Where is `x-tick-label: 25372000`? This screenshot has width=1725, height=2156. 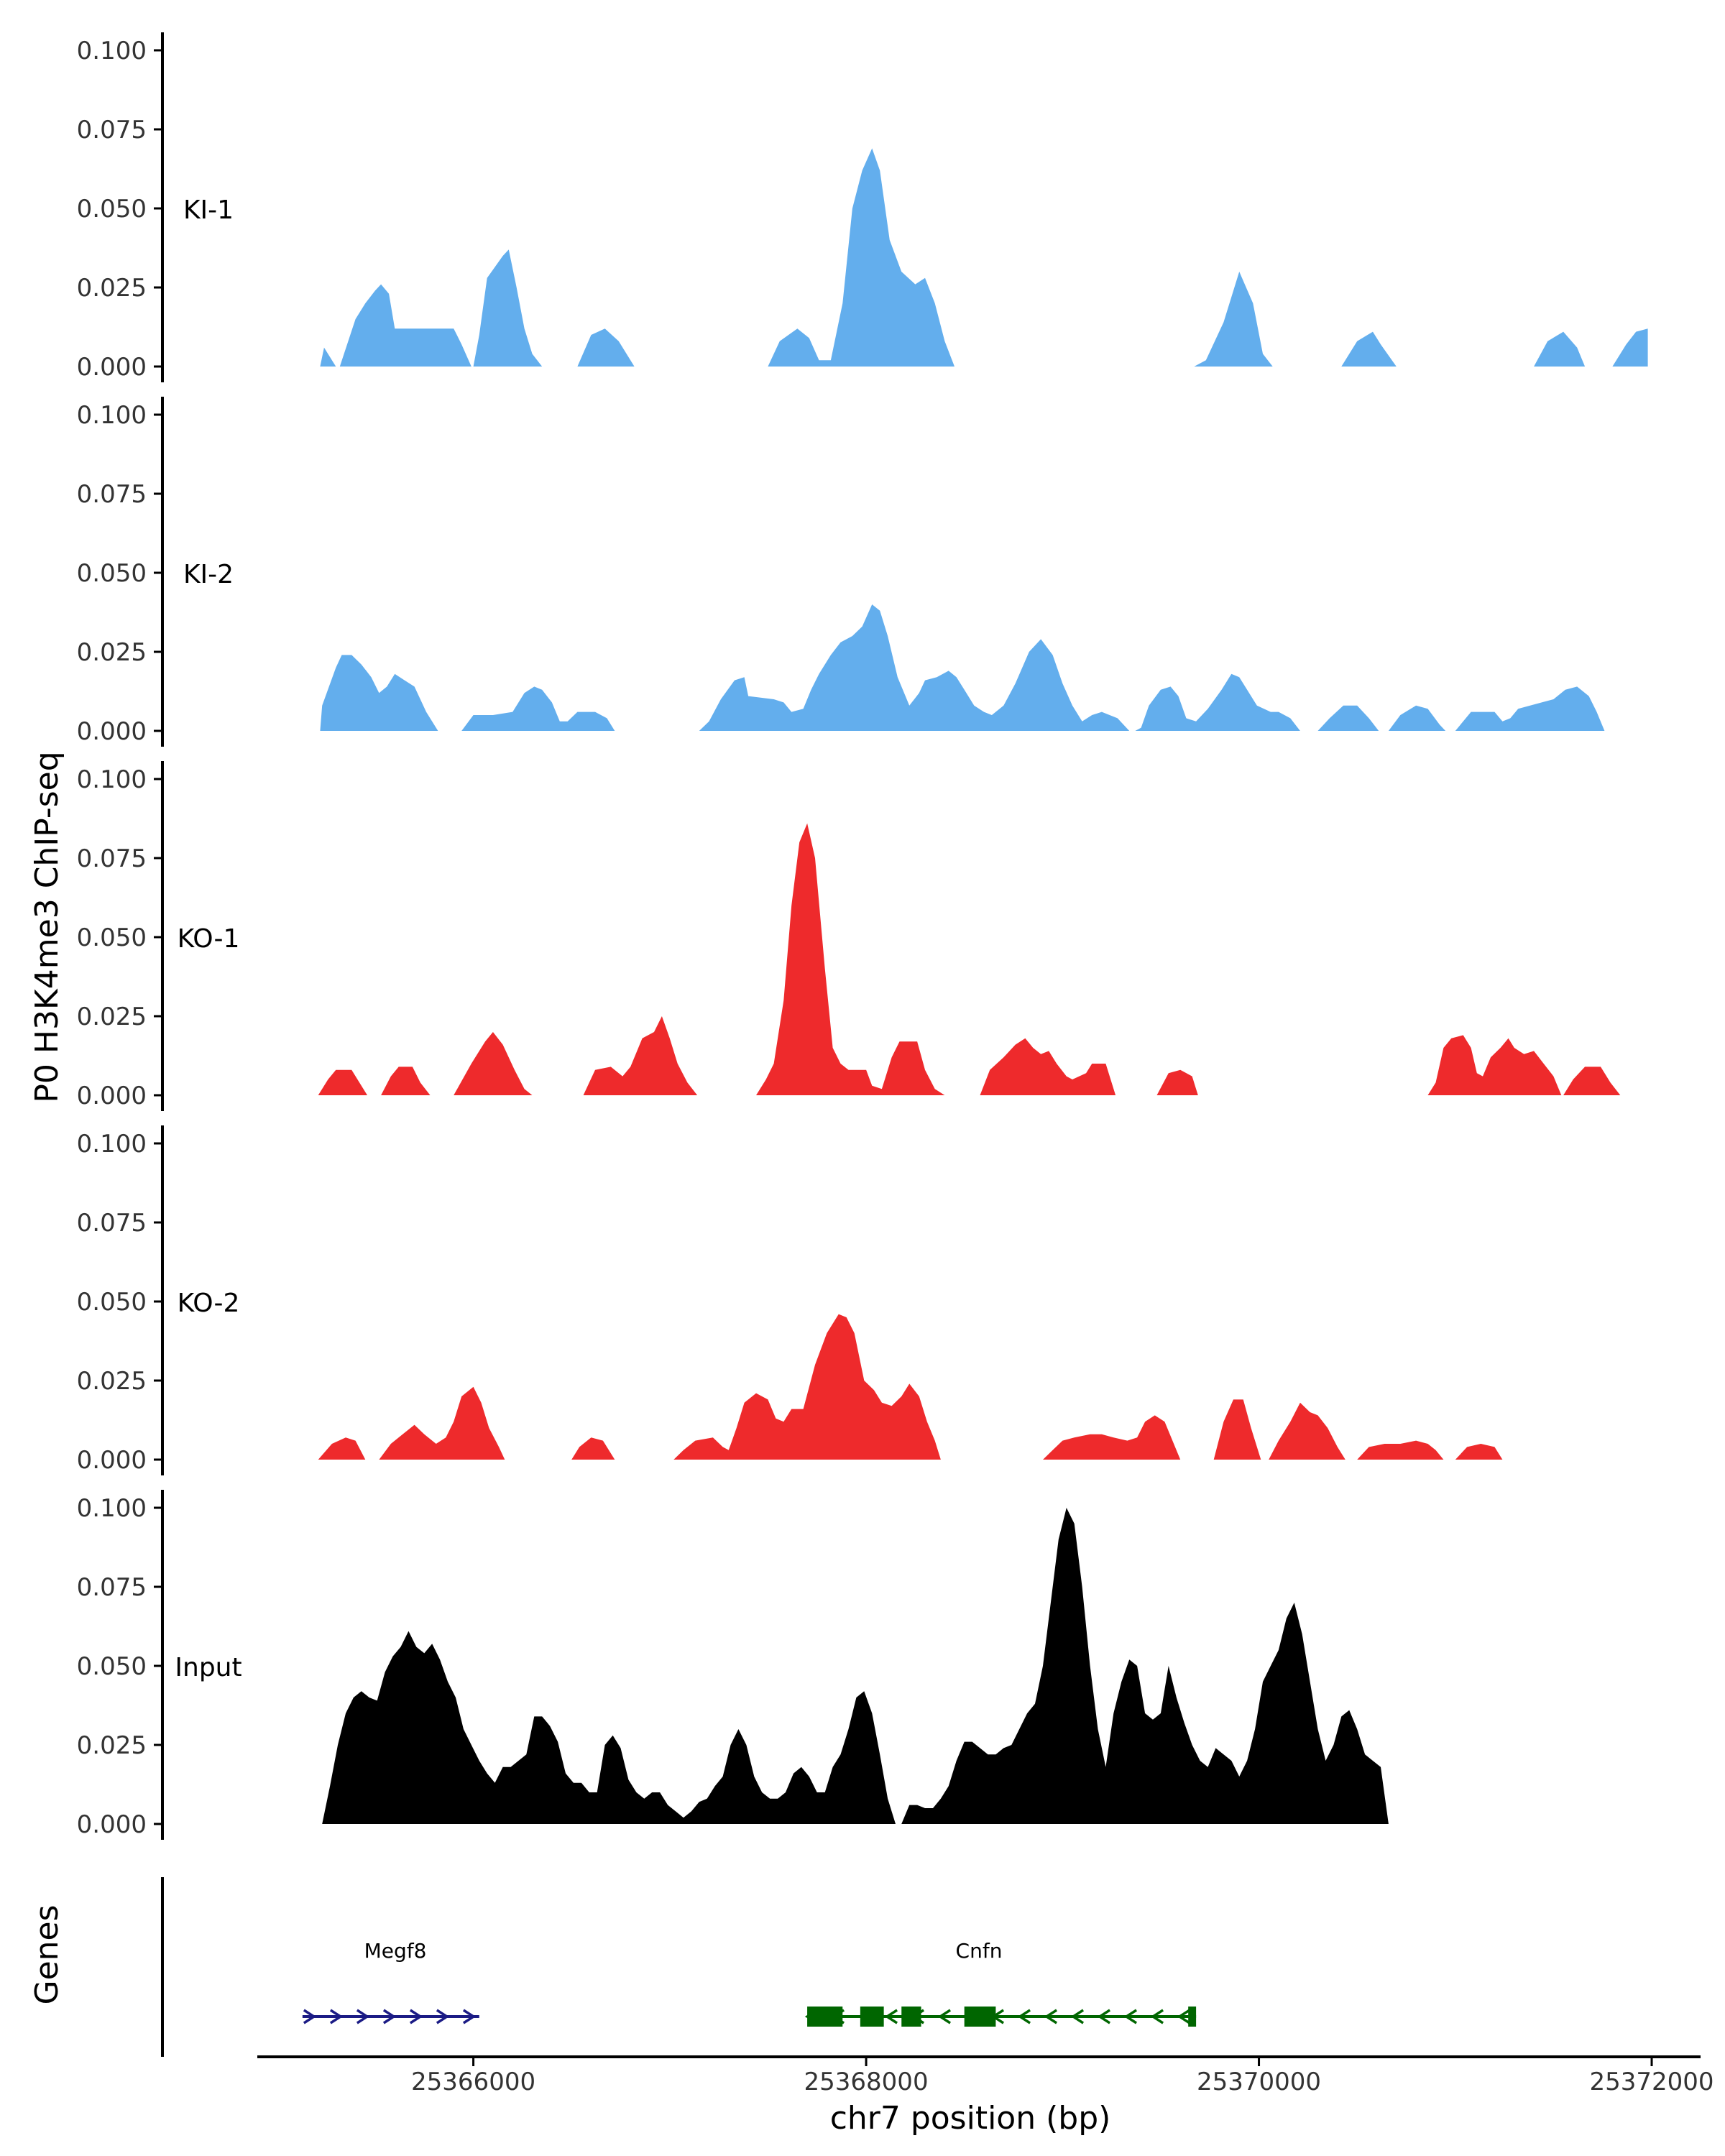 x-tick-label: 25372000 is located at coordinates (1651, 2082).